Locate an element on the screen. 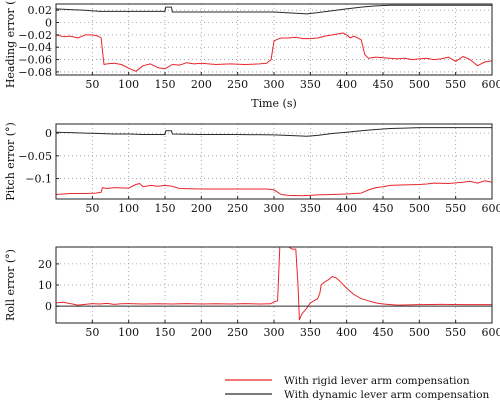 This screenshot has height=401, width=500. x-axis-label: Time (s) is located at coordinates (274, 103).